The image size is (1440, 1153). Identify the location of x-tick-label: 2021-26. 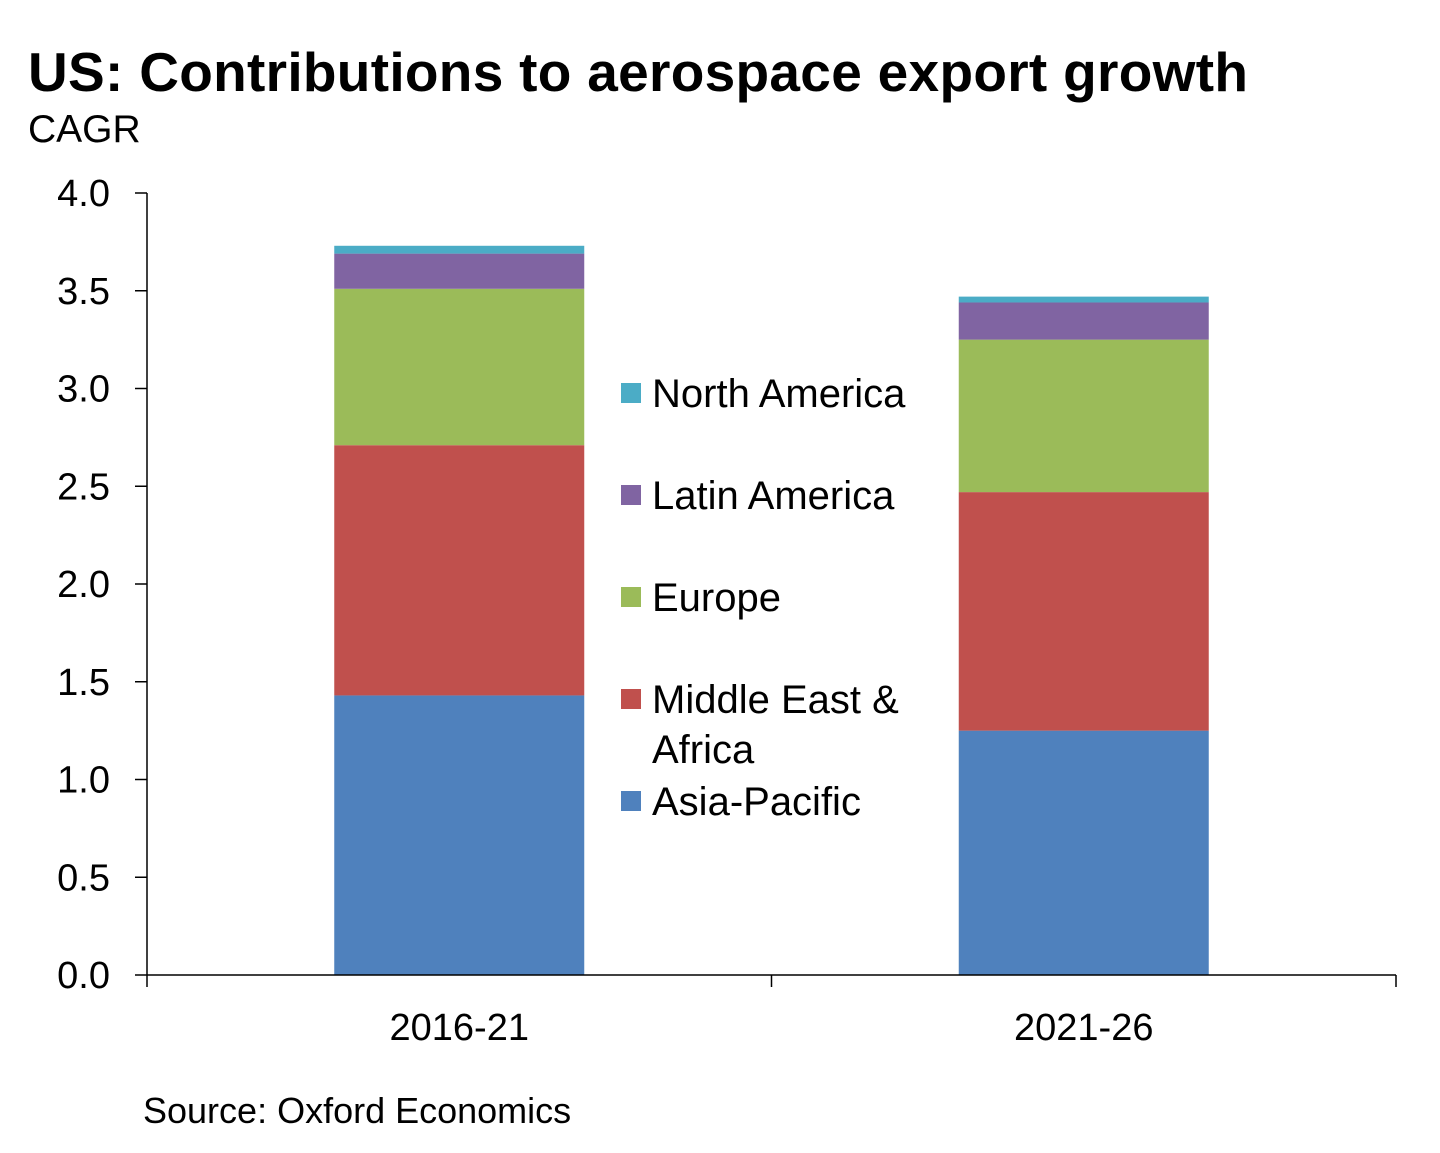
(1083, 1028).